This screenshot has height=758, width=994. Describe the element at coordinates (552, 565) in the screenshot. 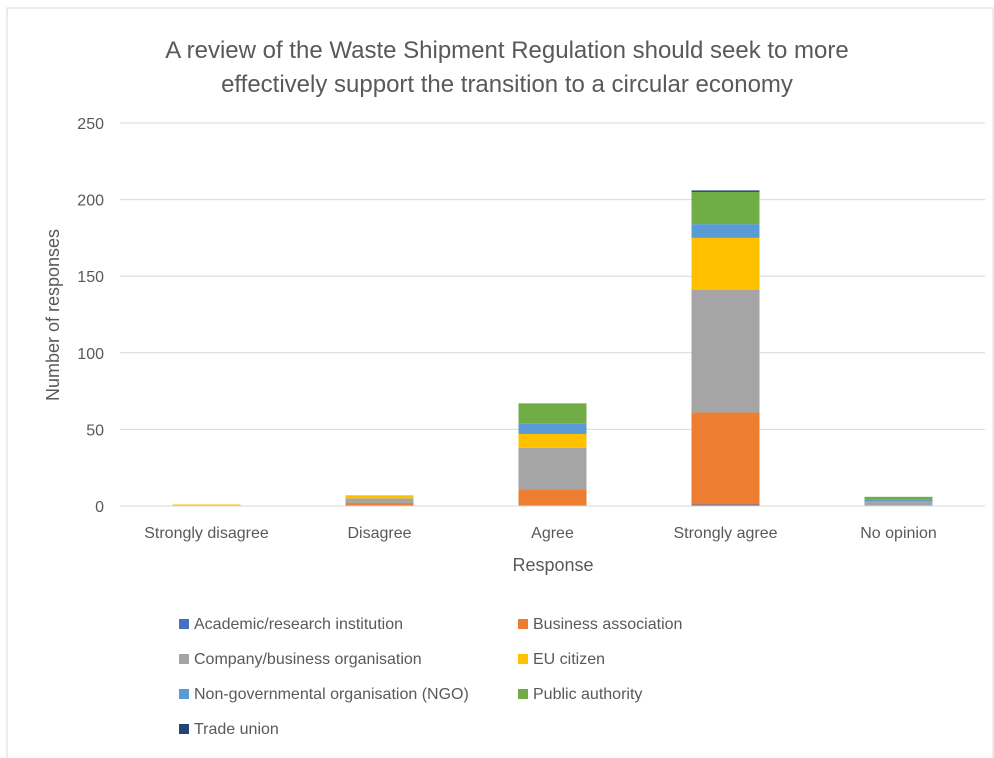

I see `x-axis-title: Response` at that location.